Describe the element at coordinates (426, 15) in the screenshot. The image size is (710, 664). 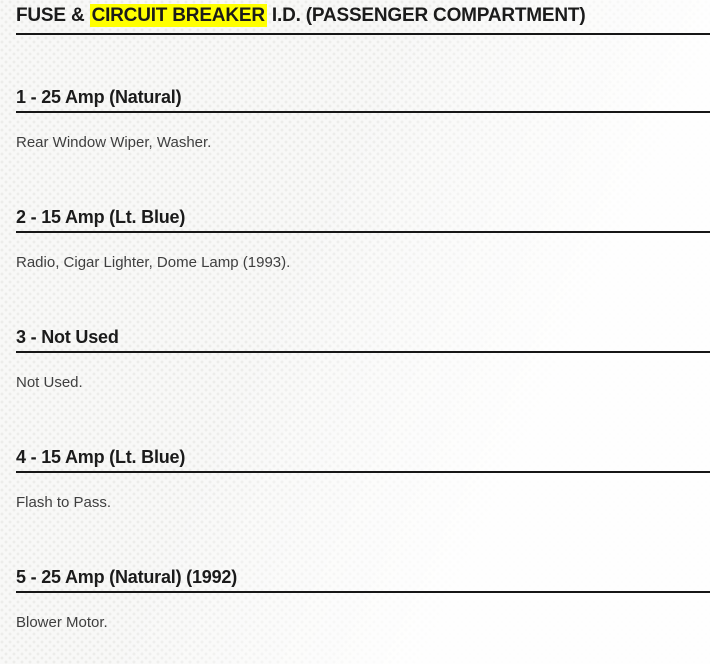
I see `title-text-suffix: I.D. (PASSENGER COMPARTMENT)` at that location.